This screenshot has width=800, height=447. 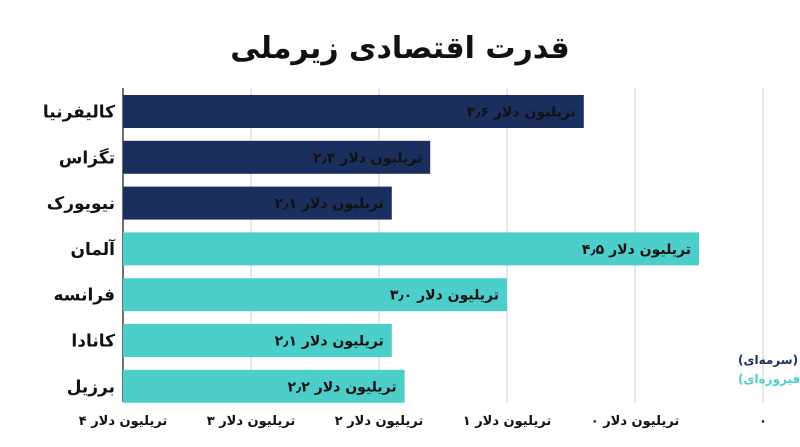 I want to click on bar-value-label: ۳٫۰ تریلیون دلار, so click(x=444, y=296).